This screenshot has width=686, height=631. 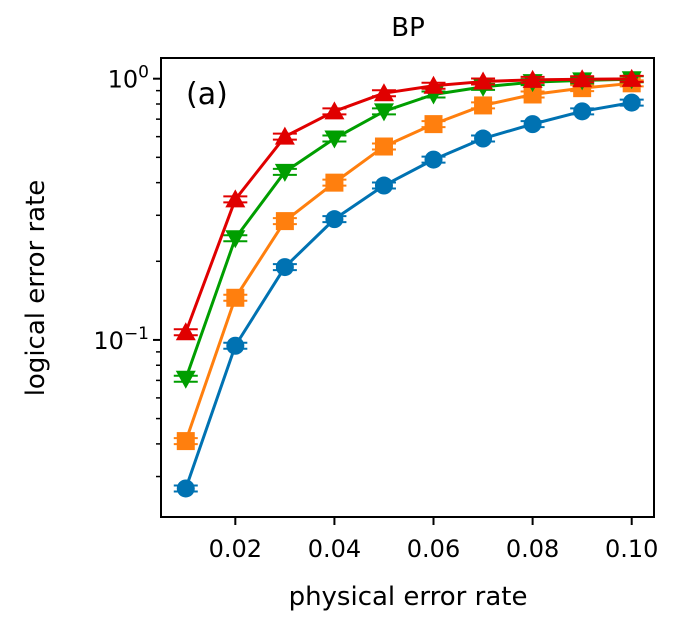 I want to click on chart-title: BP, so click(x=408, y=28).